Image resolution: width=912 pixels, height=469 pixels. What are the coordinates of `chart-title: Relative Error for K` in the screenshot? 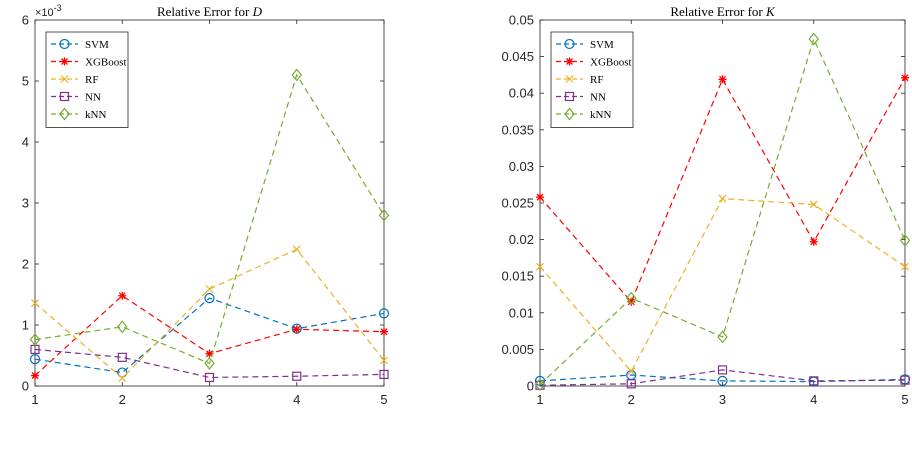 It's located at (723, 11).